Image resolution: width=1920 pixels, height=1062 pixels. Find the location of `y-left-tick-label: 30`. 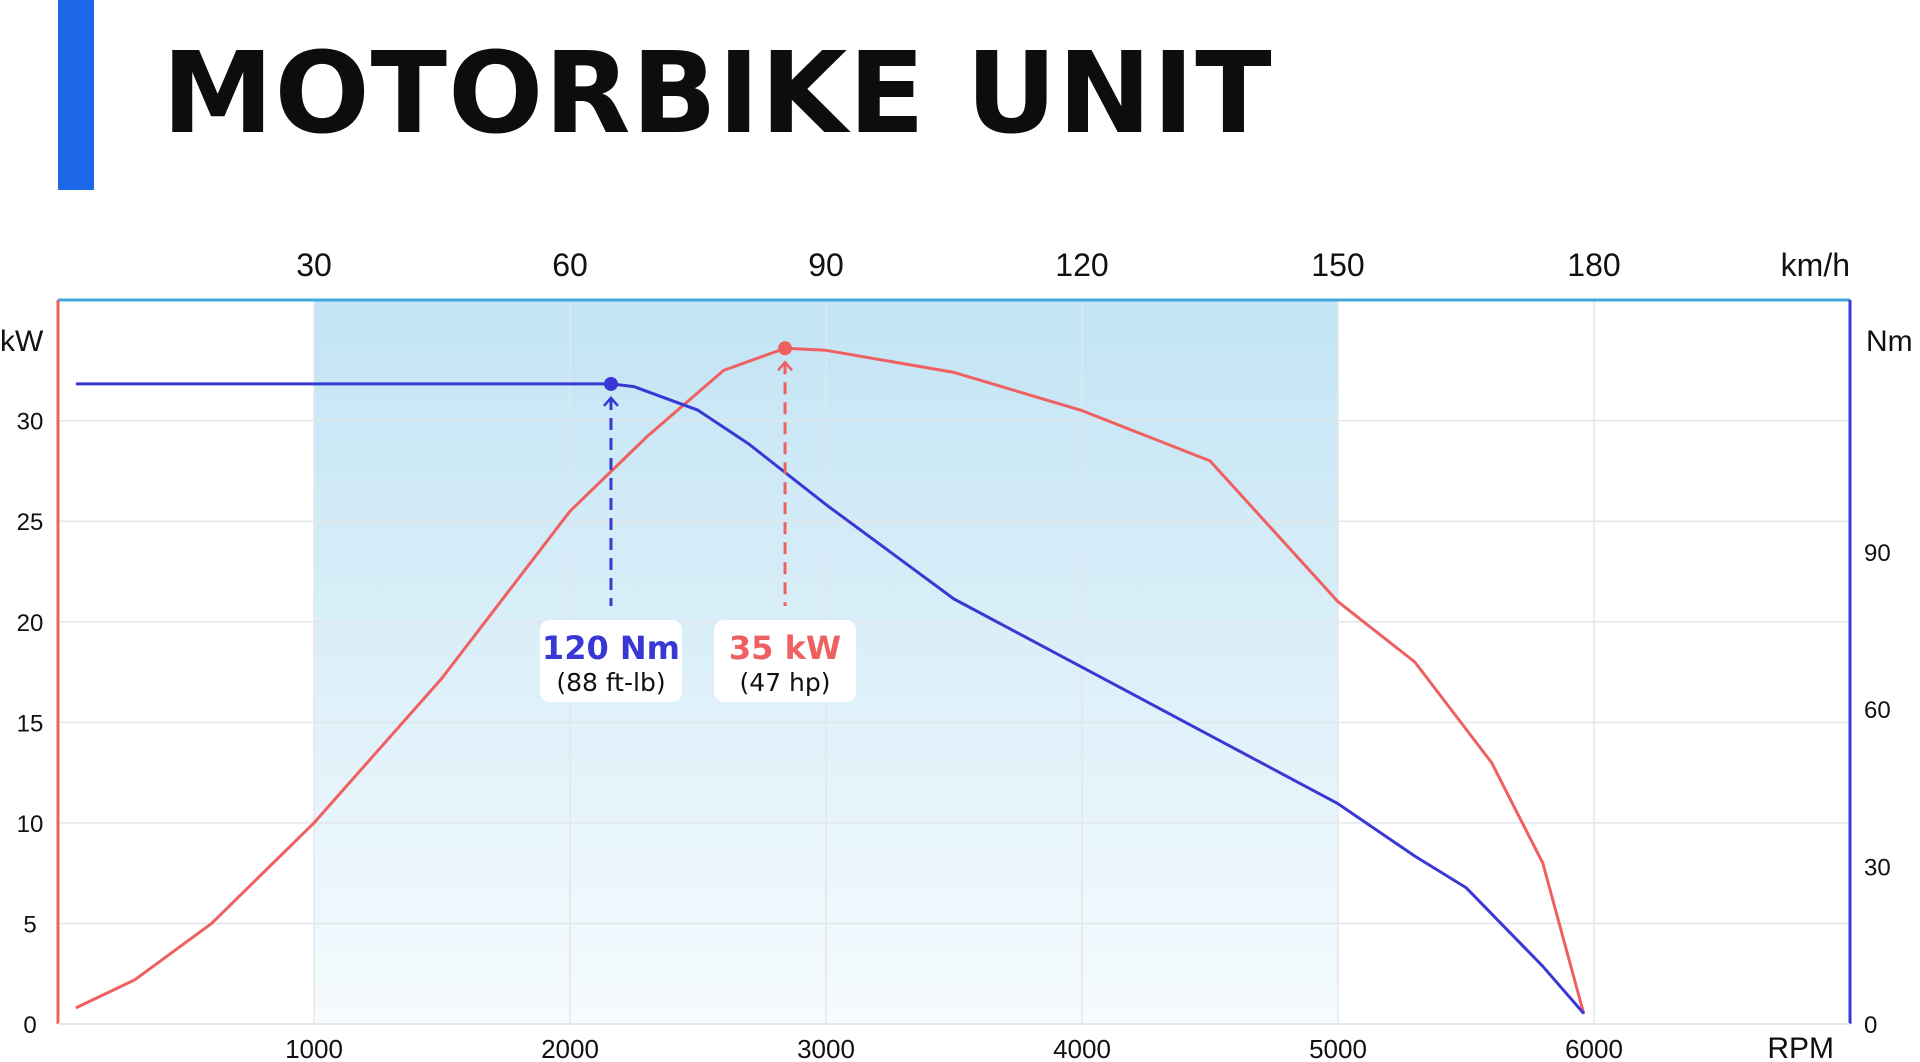

y-left-tick-label: 30 is located at coordinates (30, 422).